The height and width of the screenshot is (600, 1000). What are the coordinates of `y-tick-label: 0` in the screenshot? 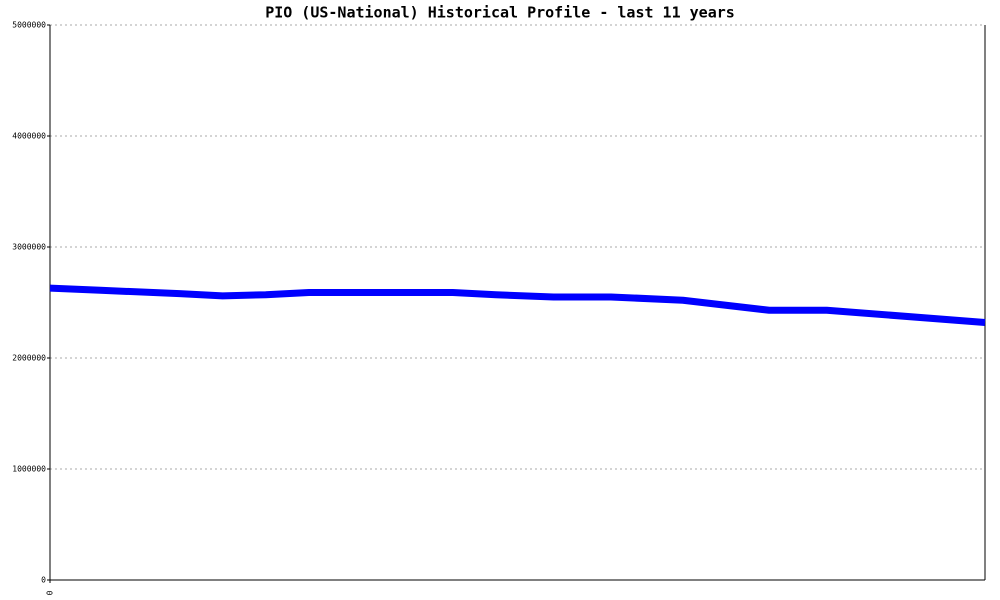 It's located at (43, 580).